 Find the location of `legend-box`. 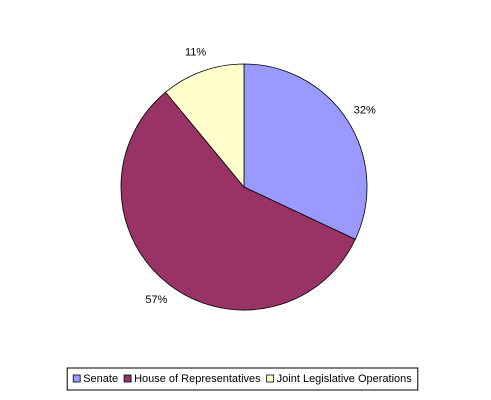

legend-box is located at coordinates (242, 379).